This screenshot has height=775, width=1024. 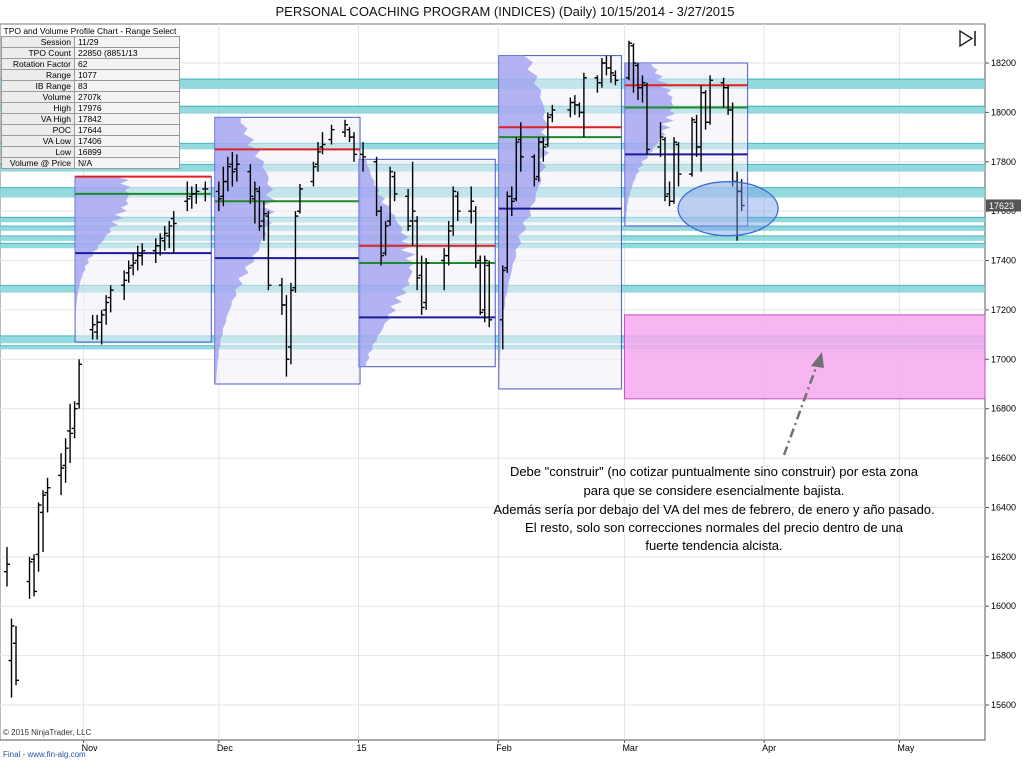 What do you see at coordinates (38, 42) in the screenshot?
I see `info-label: Session` at bounding box center [38, 42].